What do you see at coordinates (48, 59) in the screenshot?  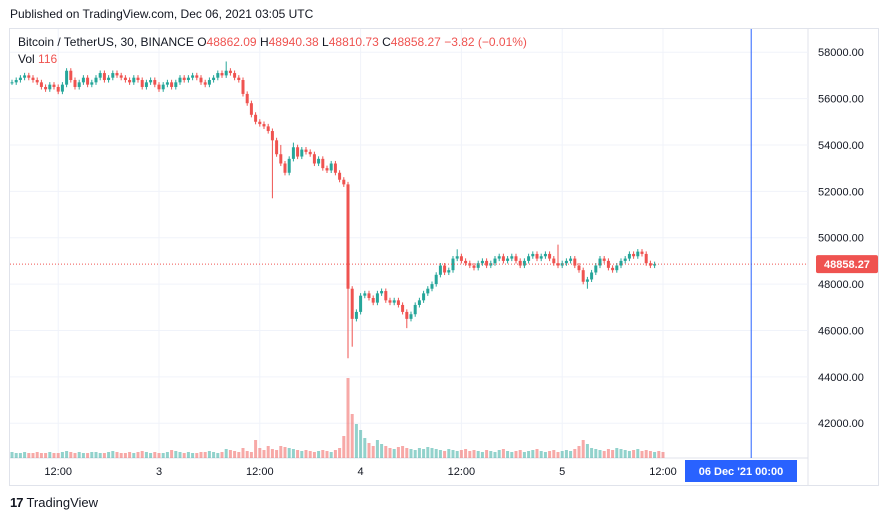 I see `volume-value: 116` at bounding box center [48, 59].